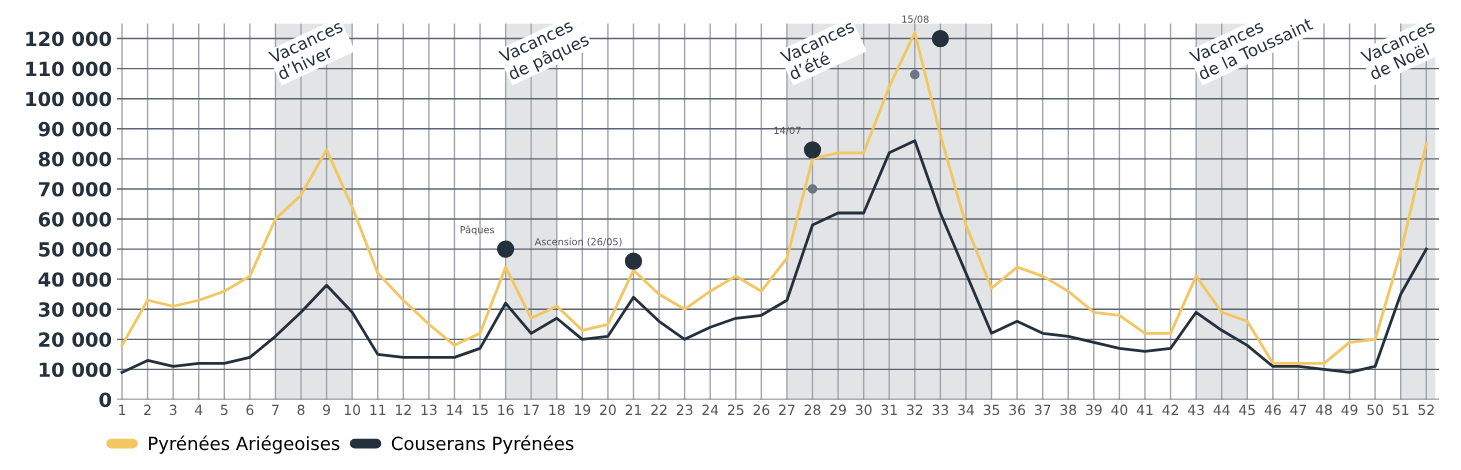 Image resolution: width=1461 pixels, height=470 pixels. Describe the element at coordinates (69, 99) in the screenshot. I see `y-tick-label: 100 000` at that location.